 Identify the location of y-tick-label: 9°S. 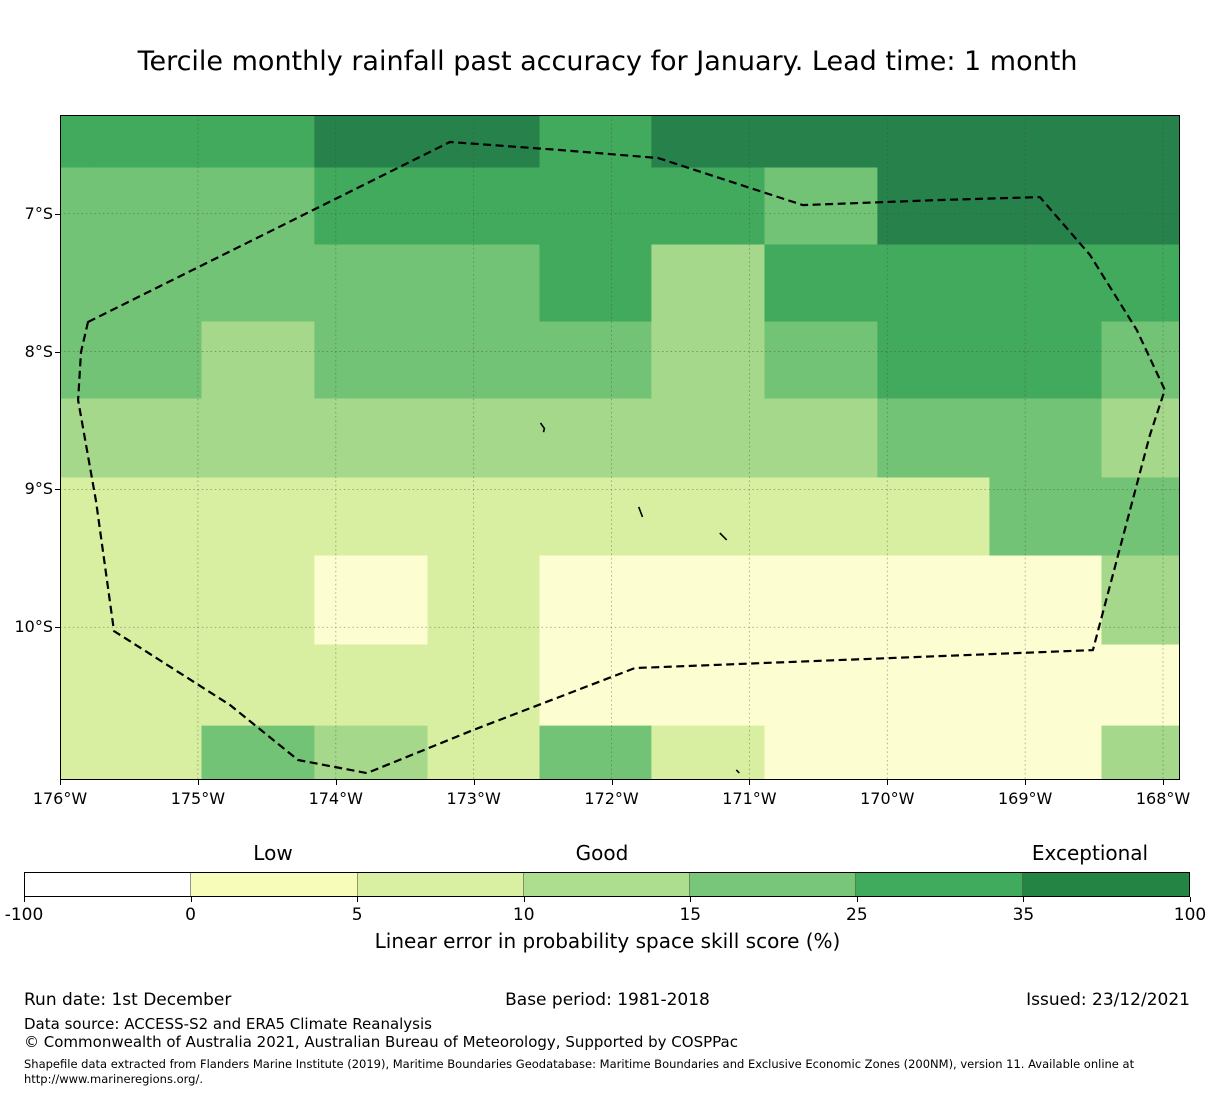
(38, 489).